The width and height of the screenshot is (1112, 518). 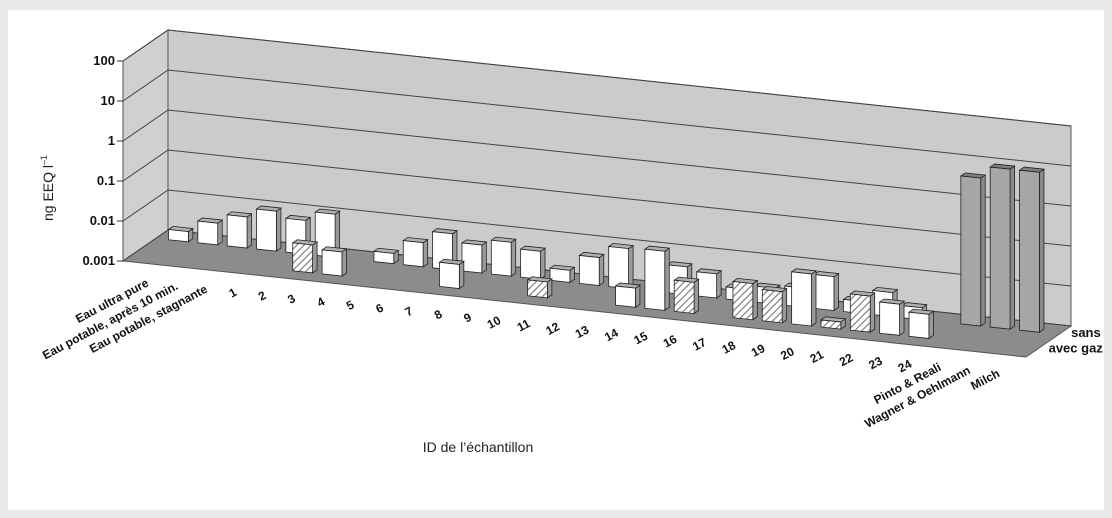 What do you see at coordinates (582, 331) in the screenshot?
I see `category-label: 13` at bounding box center [582, 331].